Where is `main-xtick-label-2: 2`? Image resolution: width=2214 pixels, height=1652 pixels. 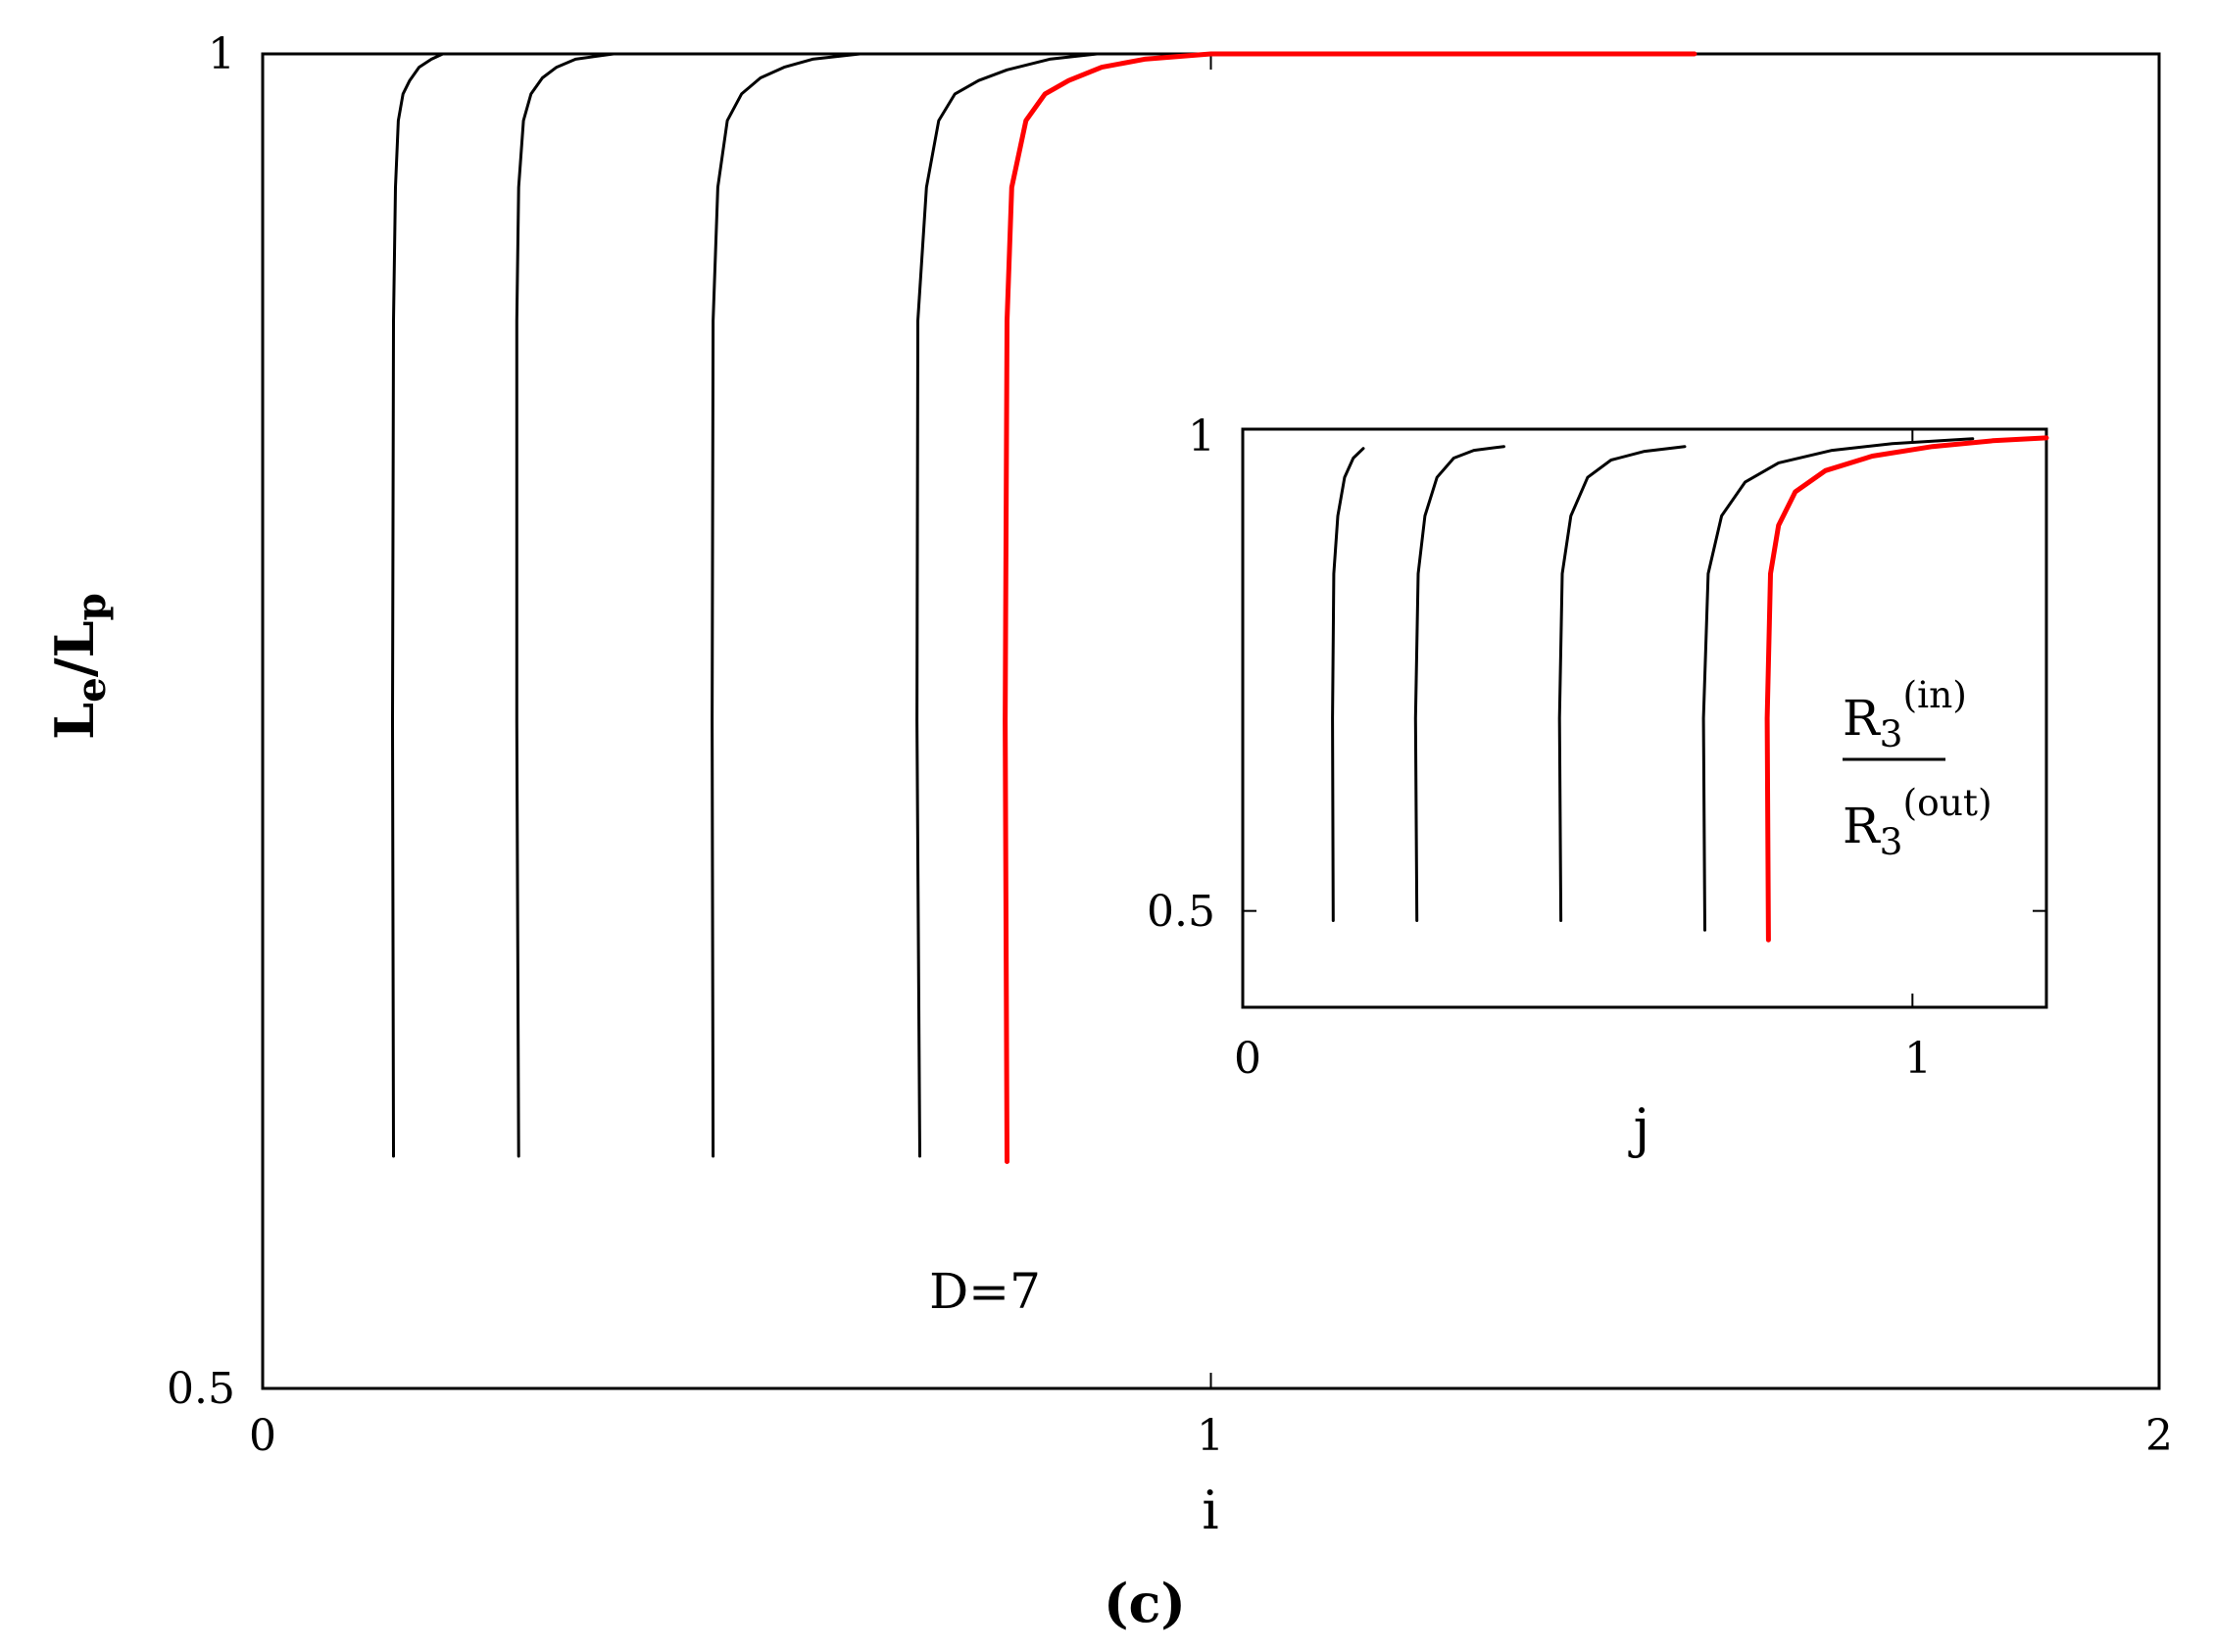 main-xtick-label-2: 2 is located at coordinates (2159, 1436).